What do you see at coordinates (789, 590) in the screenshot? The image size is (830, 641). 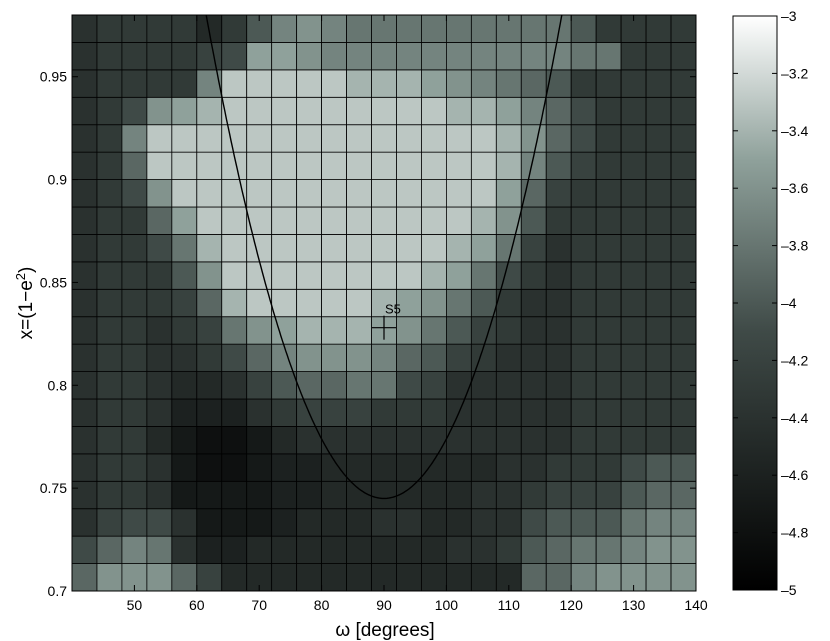 I see `colorbar-tick-label: –5` at bounding box center [789, 590].